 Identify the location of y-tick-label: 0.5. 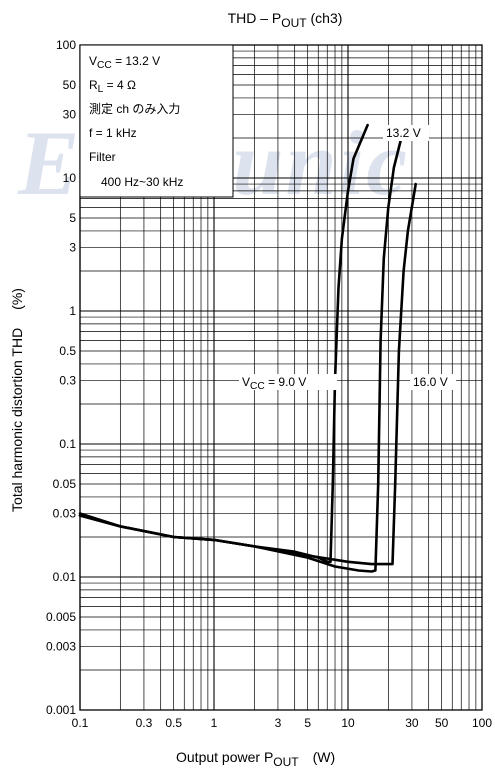
(67, 351).